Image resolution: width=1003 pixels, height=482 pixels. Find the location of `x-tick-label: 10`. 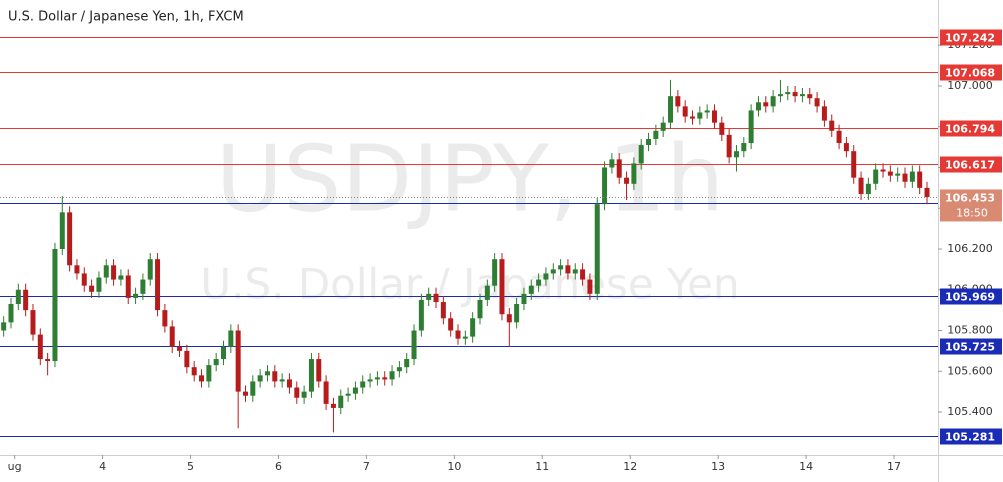

x-tick-label: 10 is located at coordinates (454, 466).